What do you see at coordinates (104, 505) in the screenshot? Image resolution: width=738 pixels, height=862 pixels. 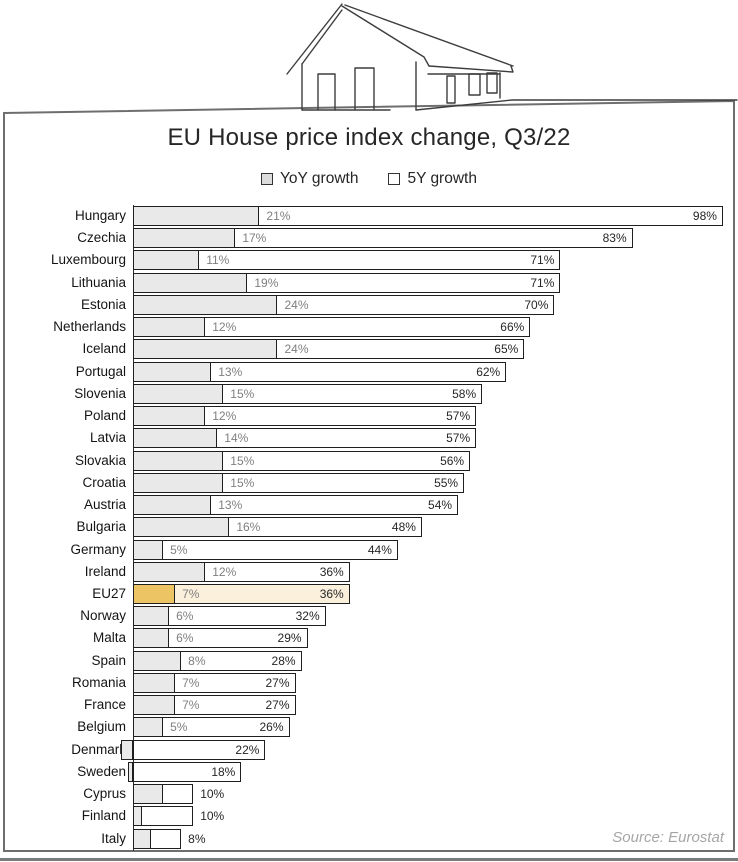 I see `country-label: Austria` at bounding box center [104, 505].